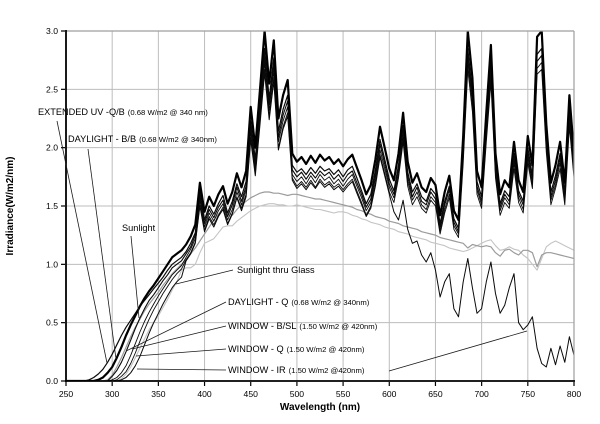 This screenshot has width=600, height=424. Describe the element at coordinates (10, 206) in the screenshot. I see `y-axis-title: Irradiance(W/m2/nm)` at that location.